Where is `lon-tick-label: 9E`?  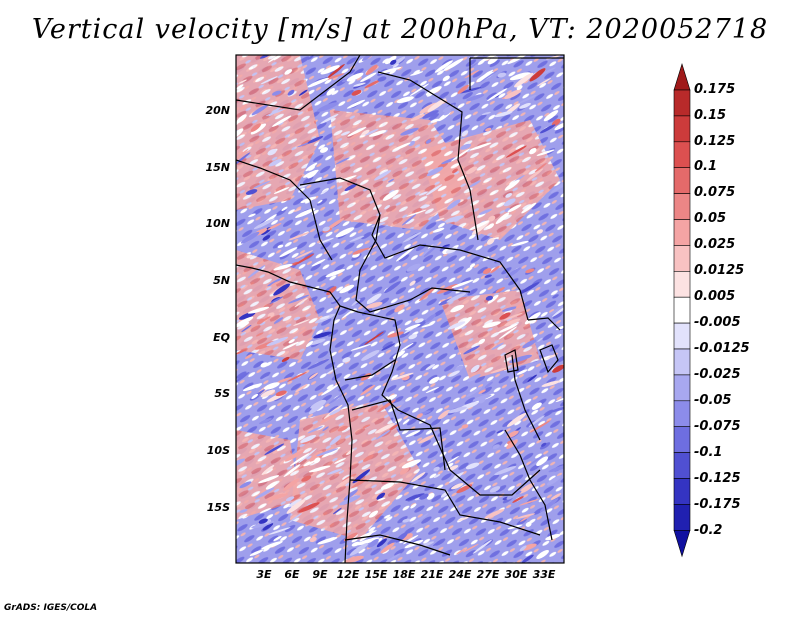 lon-tick-label: 9E is located at coordinates (320, 574).